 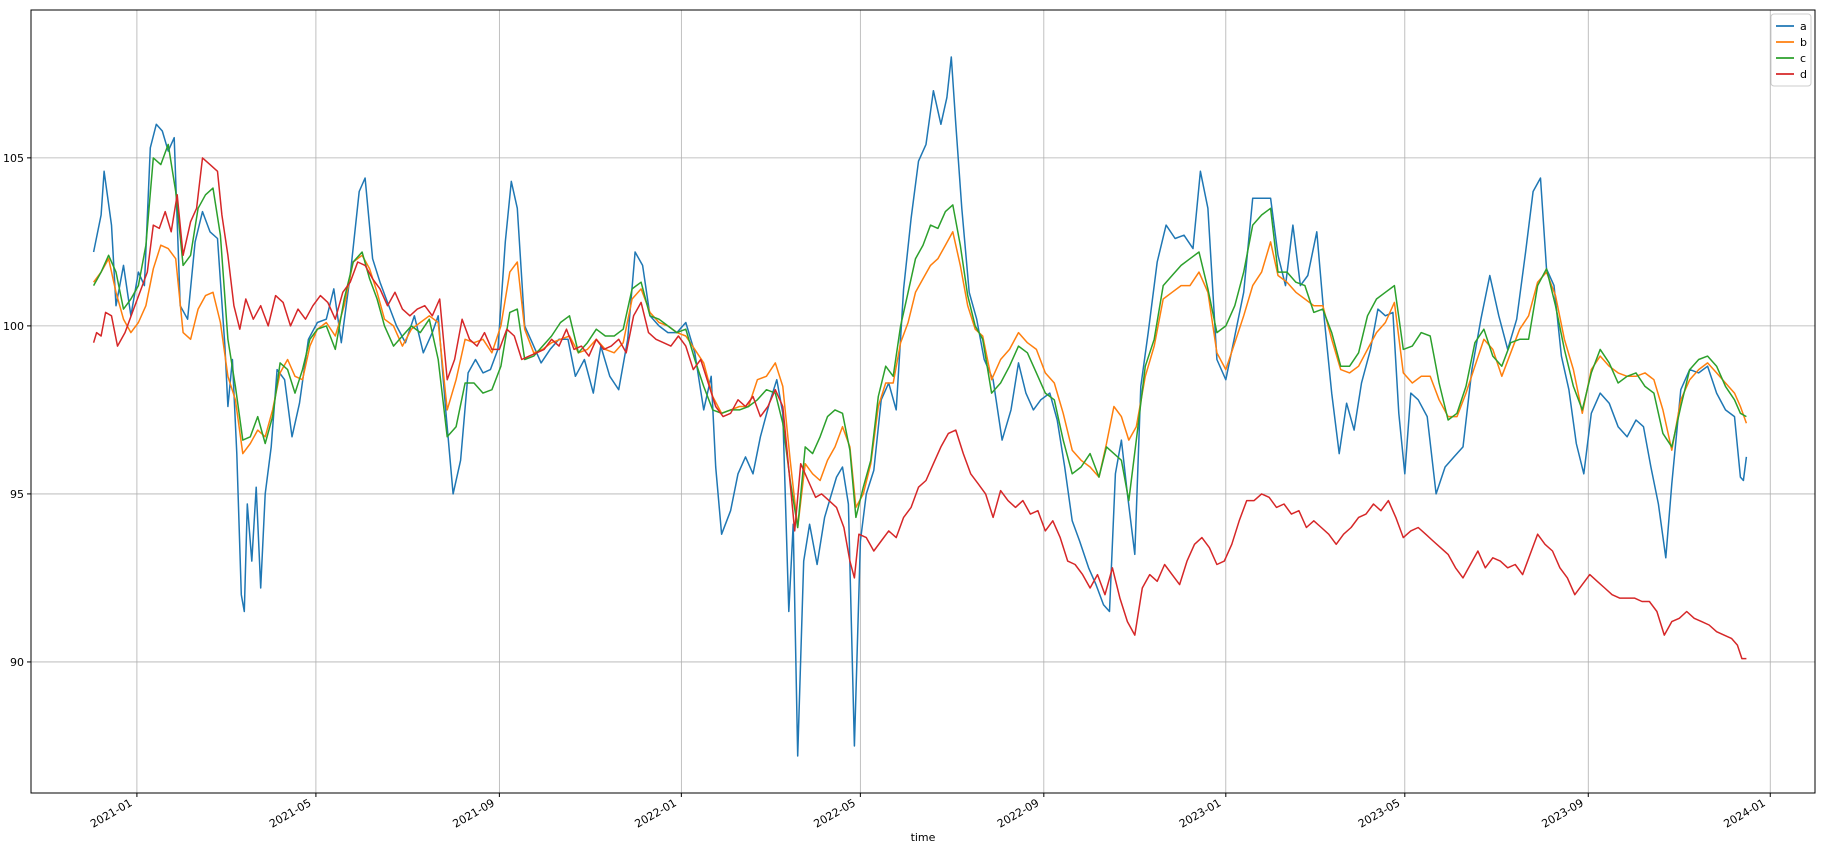 I want to click on y-tick-label: 100, so click(x=13, y=326).